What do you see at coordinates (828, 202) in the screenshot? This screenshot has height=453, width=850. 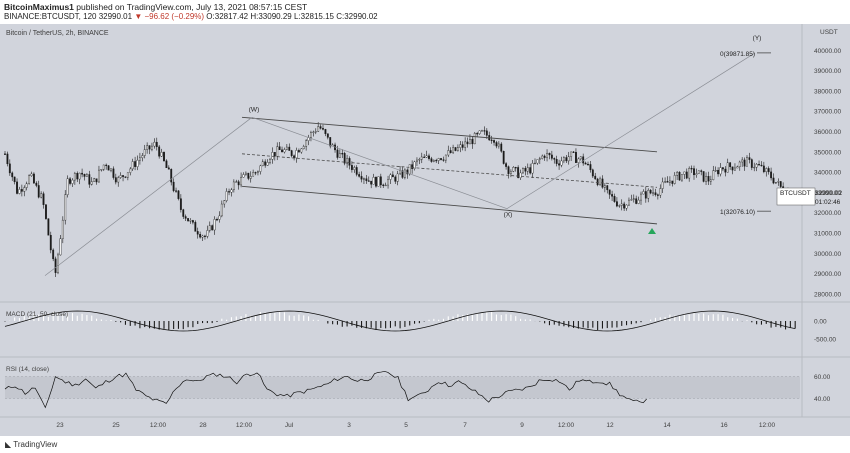 I see `price-tag-countdown: 01:02:46` at bounding box center [828, 202].